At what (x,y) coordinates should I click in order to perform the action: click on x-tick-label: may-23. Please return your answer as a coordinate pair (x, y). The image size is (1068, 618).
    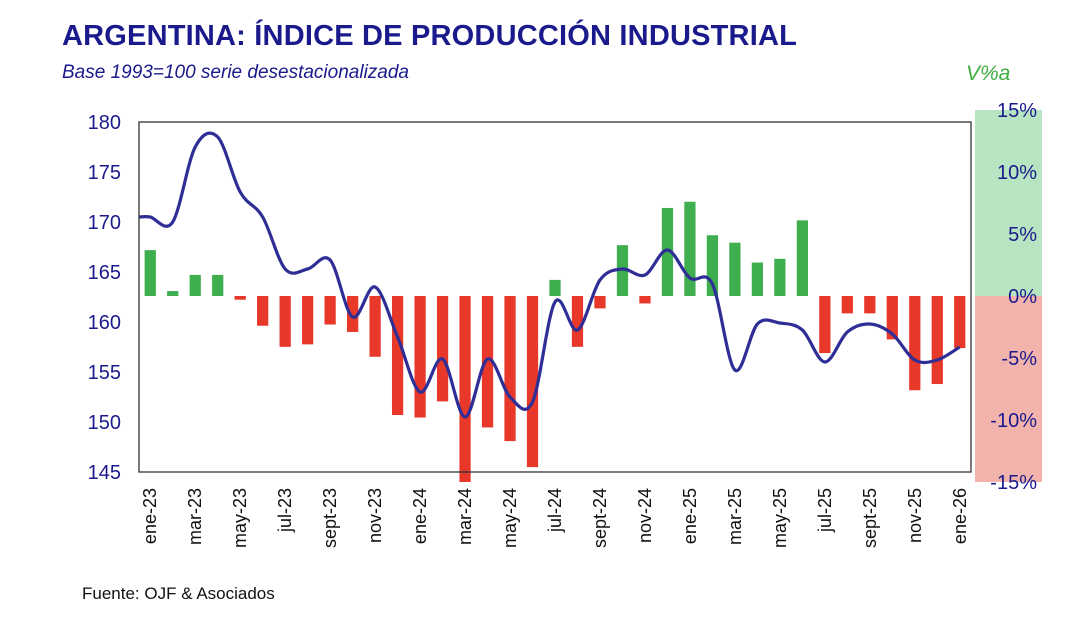
    Looking at the image, I should click on (240, 518).